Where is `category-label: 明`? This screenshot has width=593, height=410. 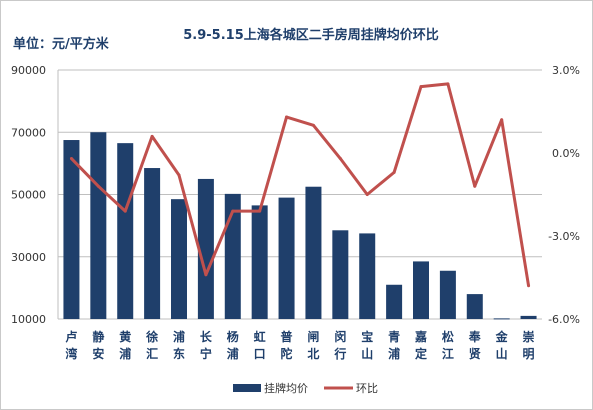 category-label: 明 is located at coordinates (529, 354).